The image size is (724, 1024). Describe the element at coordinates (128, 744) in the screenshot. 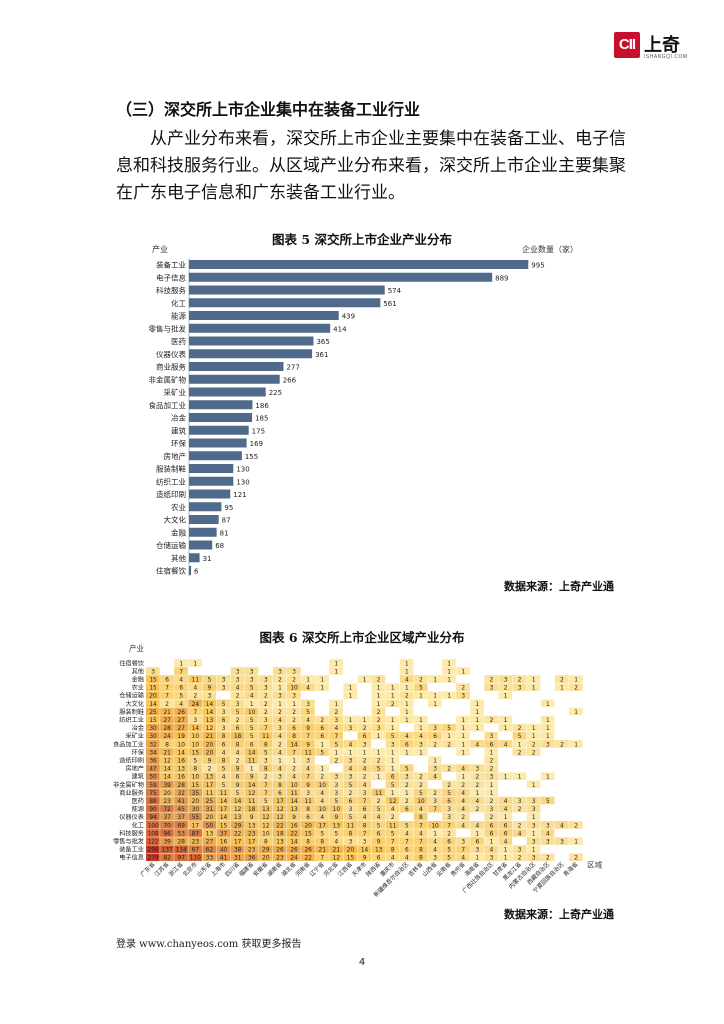

I see `row-label: 食品加工业` at that location.